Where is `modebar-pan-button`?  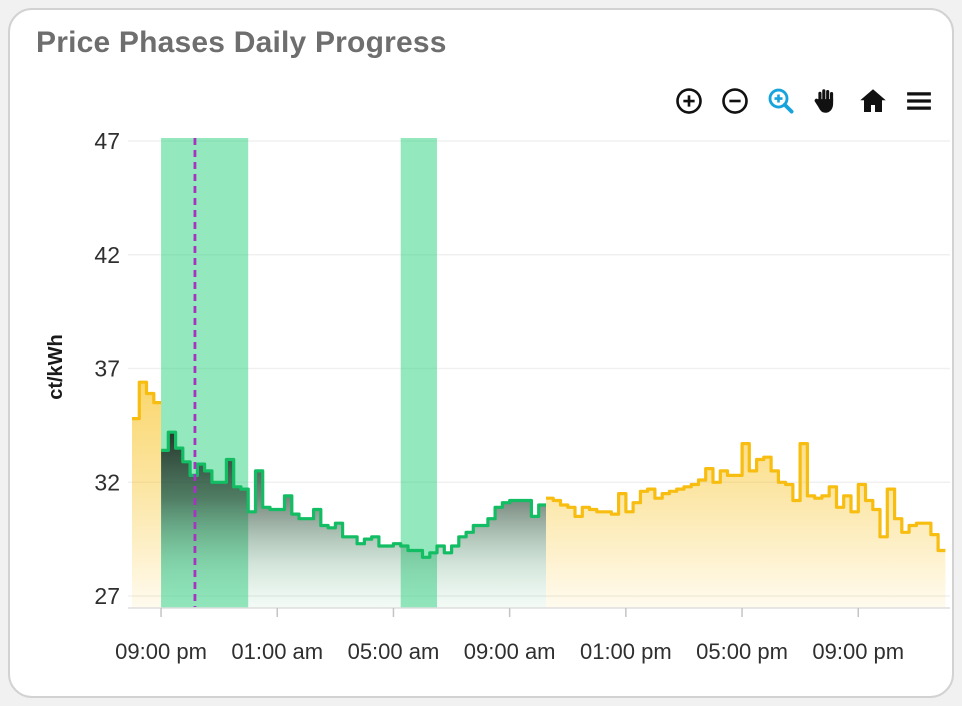
modebar-pan-button is located at coordinates (827, 101).